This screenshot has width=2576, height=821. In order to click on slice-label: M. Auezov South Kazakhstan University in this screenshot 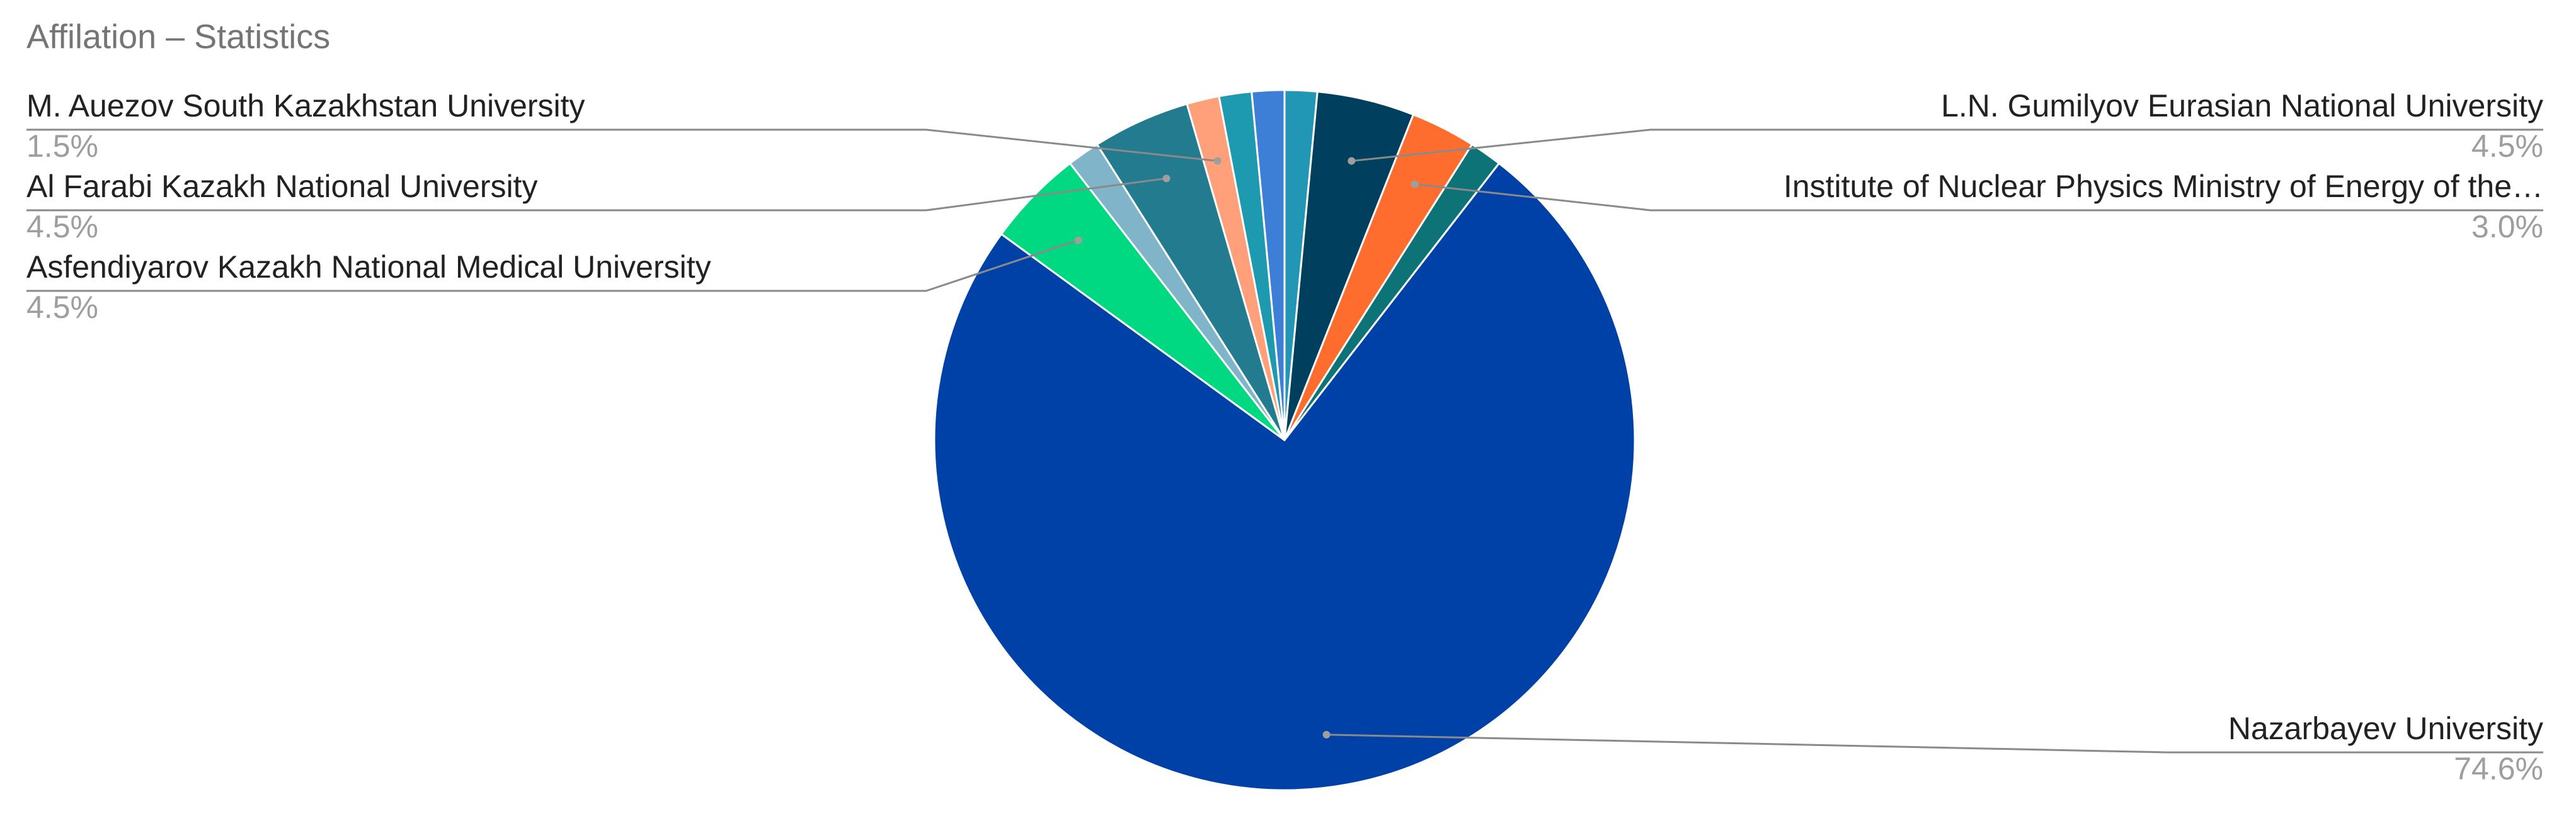, I will do `click(305, 105)`.